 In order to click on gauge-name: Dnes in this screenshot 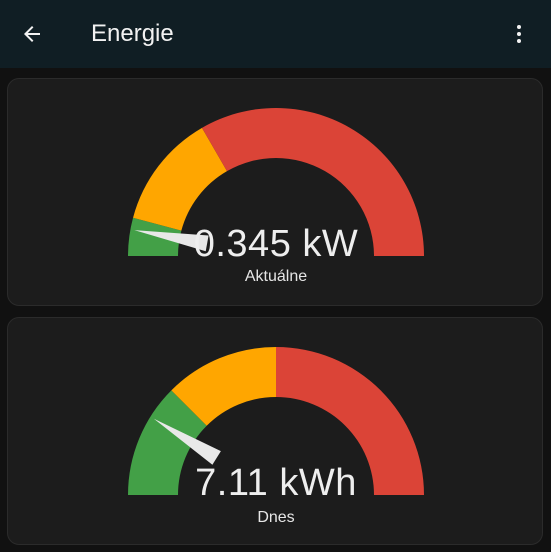, I will do `click(276, 517)`.